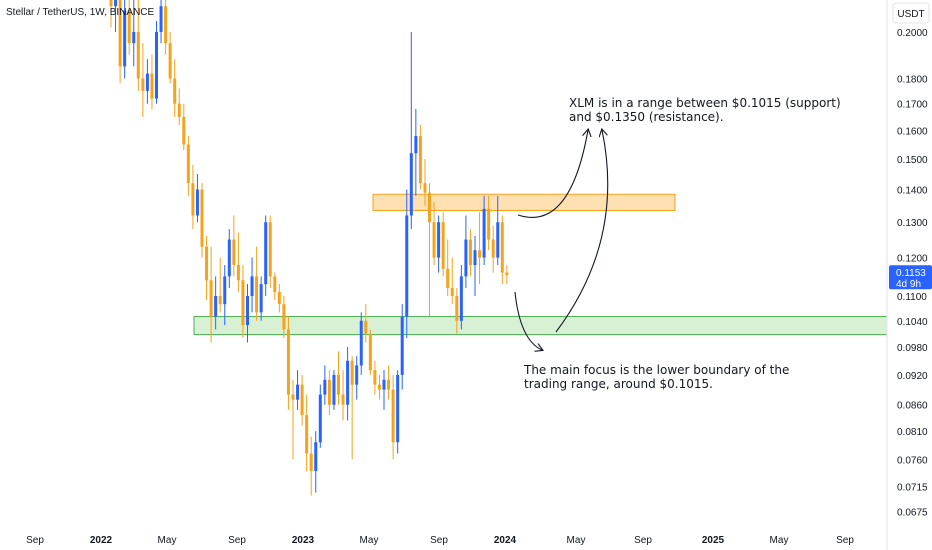 Image resolution: width=932 pixels, height=550 pixels. I want to click on support-zone, so click(540, 326).